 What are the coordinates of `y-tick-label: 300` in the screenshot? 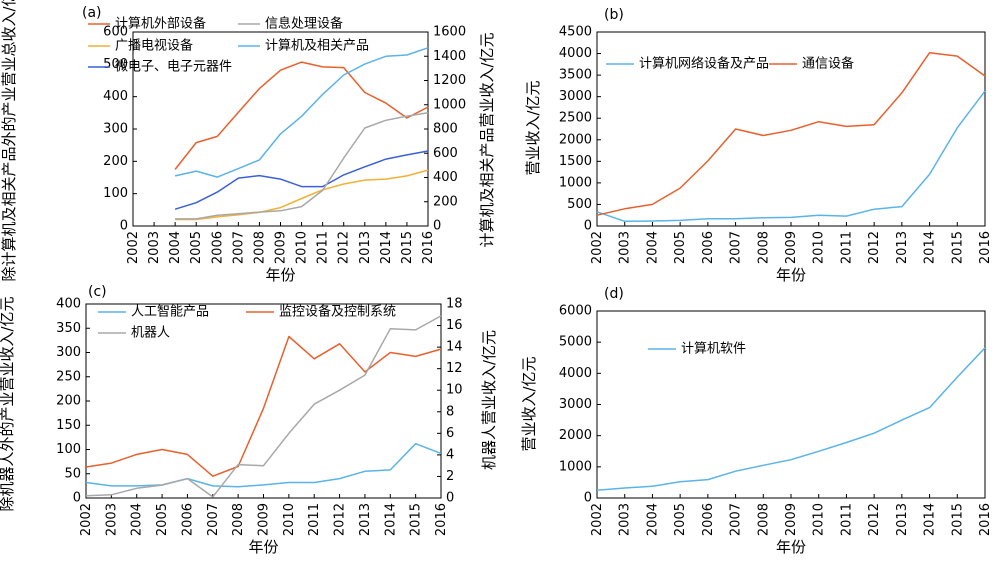 It's located at (68, 352).